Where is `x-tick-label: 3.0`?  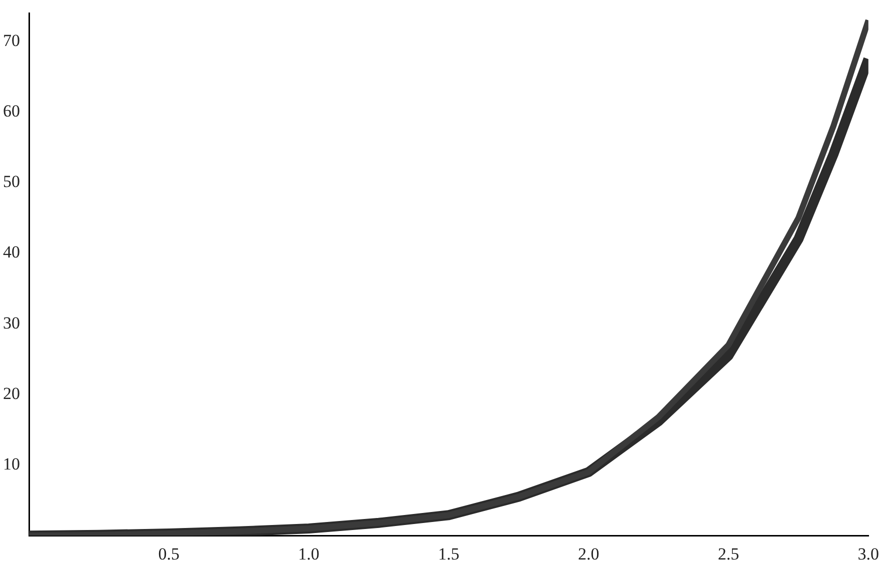 x-tick-label: 3.0 is located at coordinates (868, 554).